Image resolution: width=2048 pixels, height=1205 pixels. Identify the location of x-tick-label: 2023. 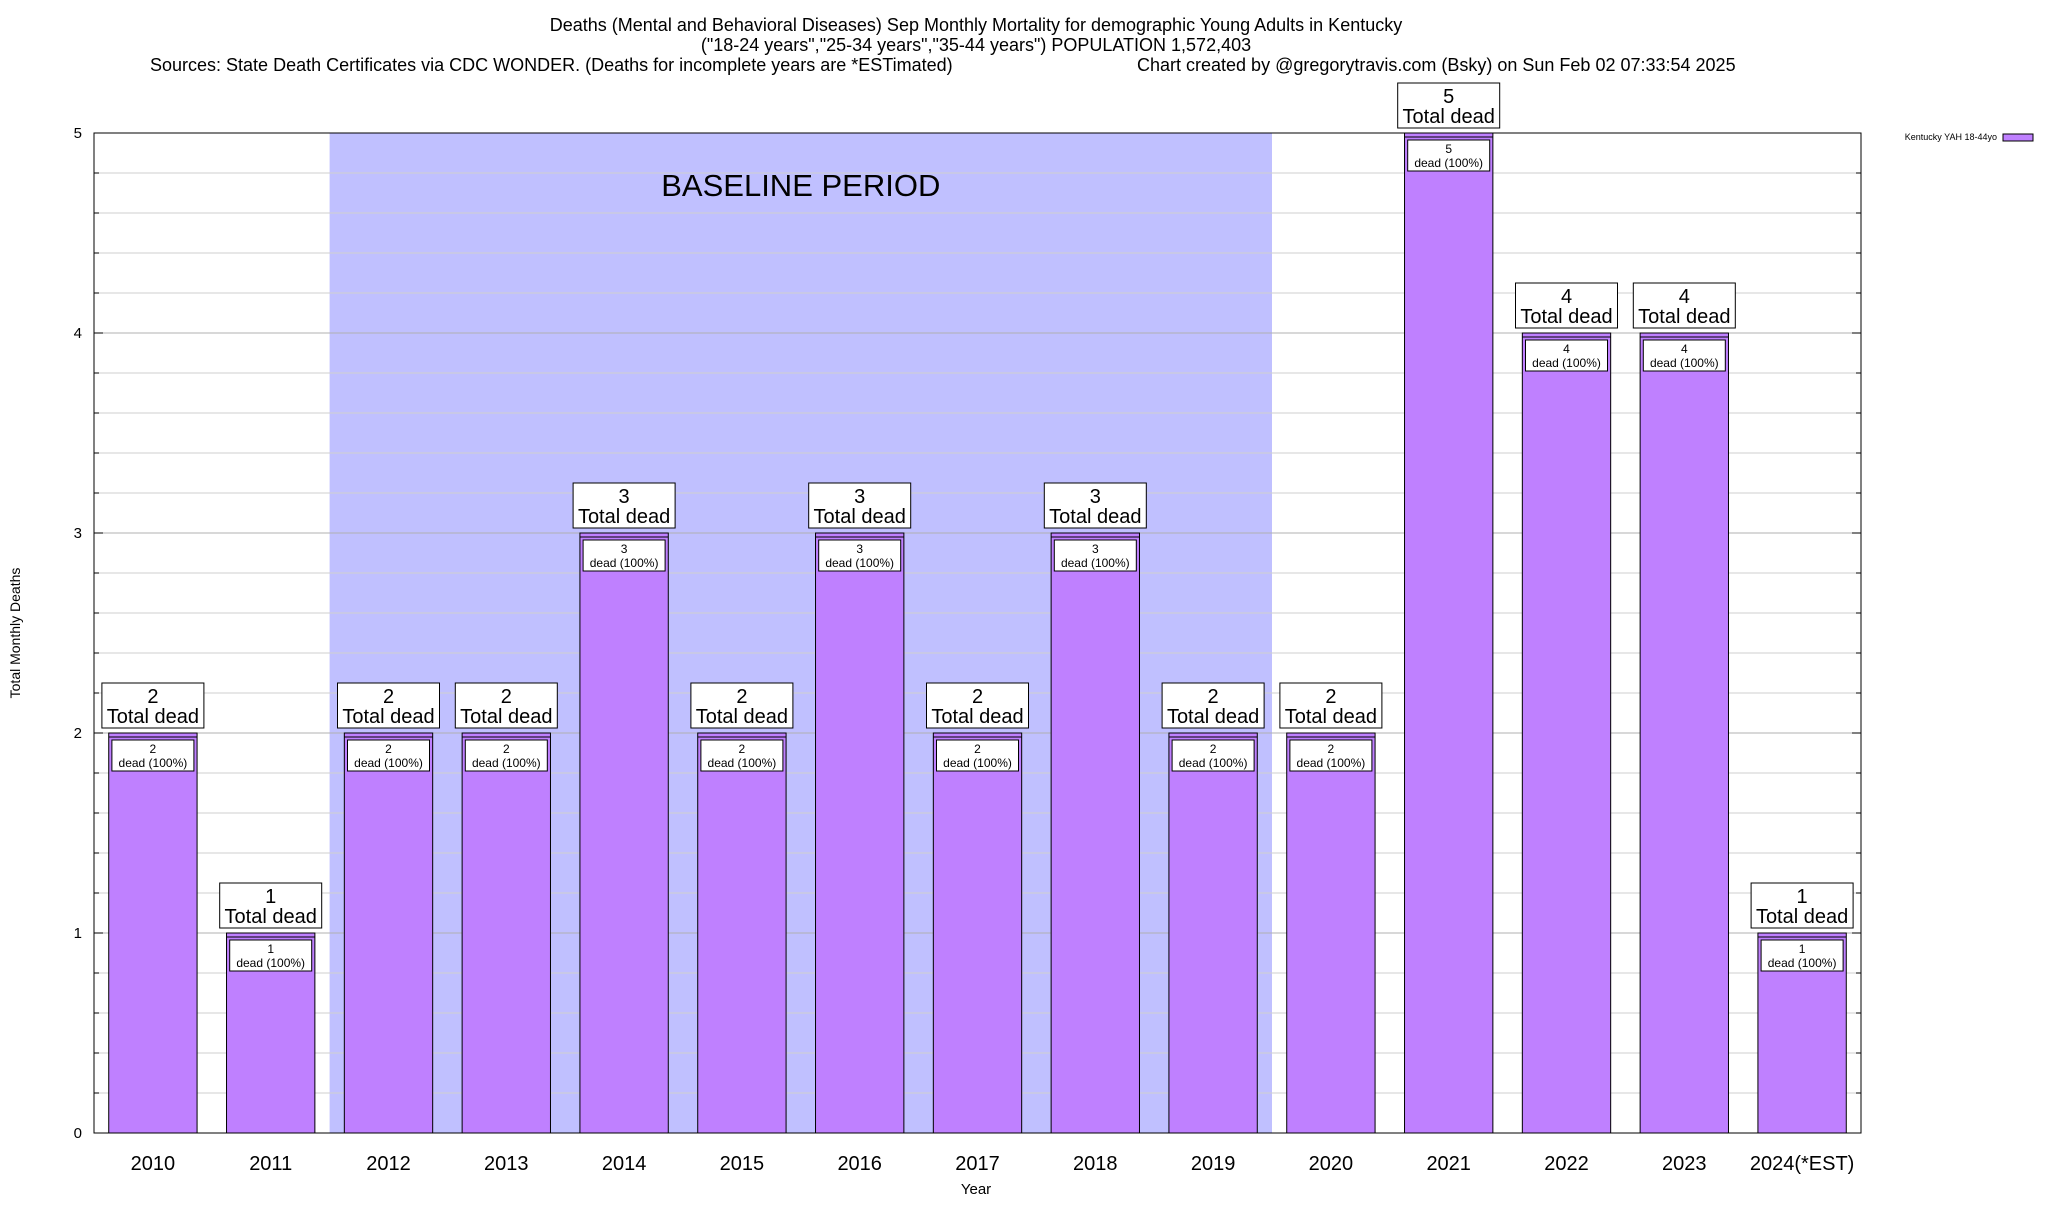
(1684, 1164).